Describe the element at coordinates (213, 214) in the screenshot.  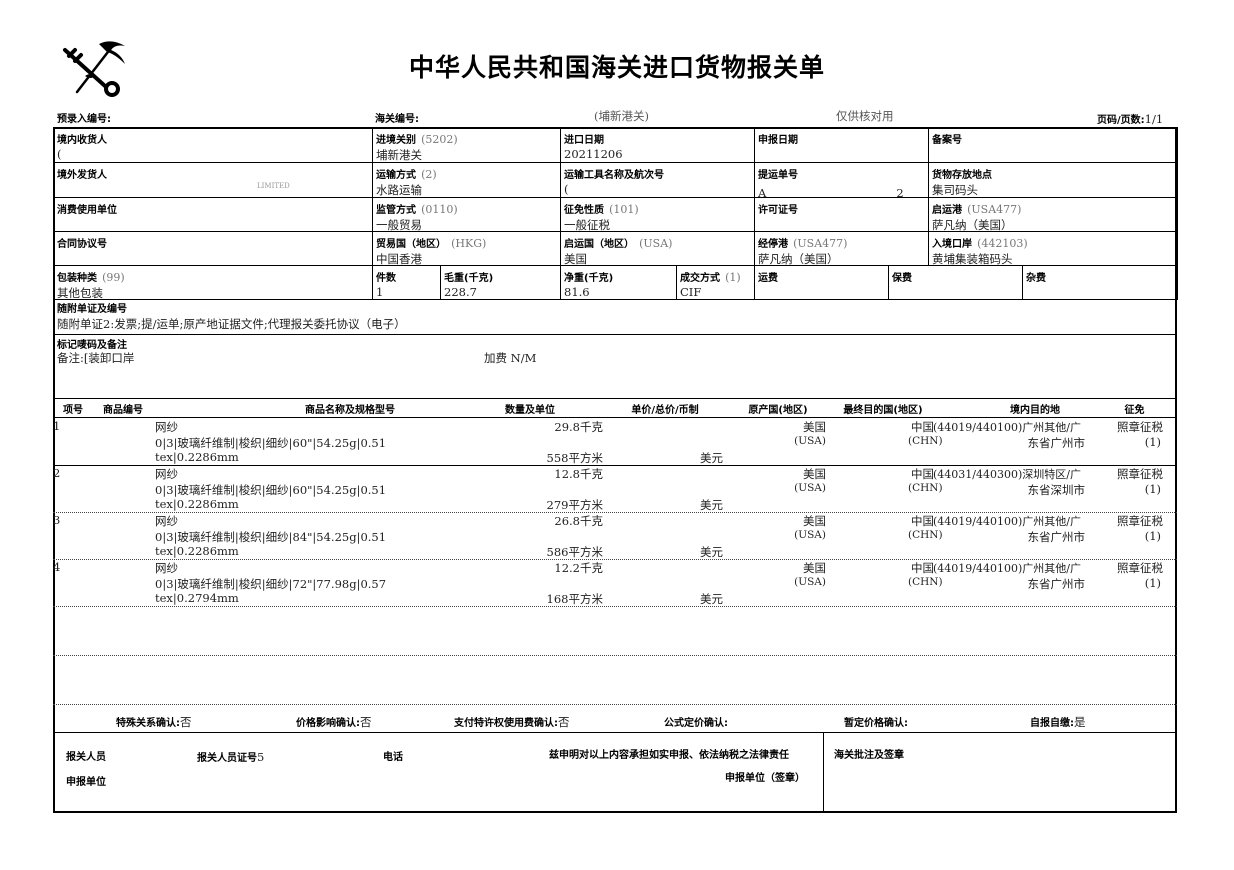
I see `field-consumer: 消费使用单位` at that location.